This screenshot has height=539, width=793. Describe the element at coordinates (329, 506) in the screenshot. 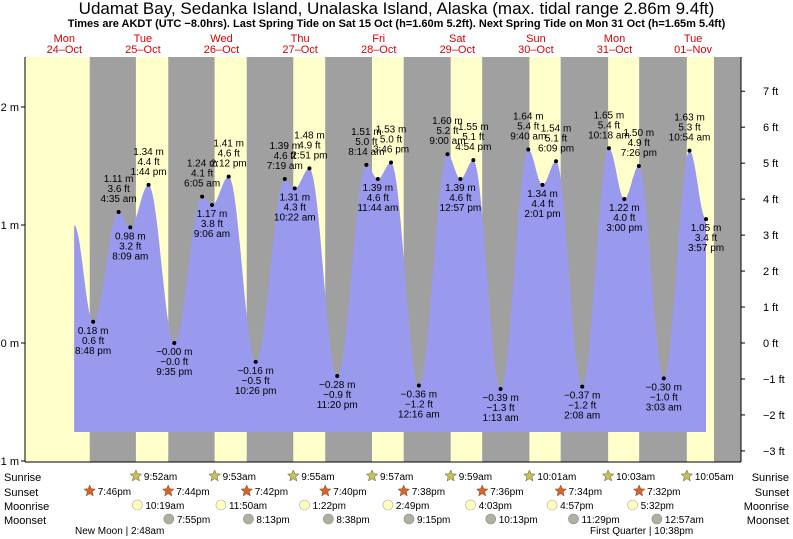

I see `moonrise-time: 1:22pm` at that location.